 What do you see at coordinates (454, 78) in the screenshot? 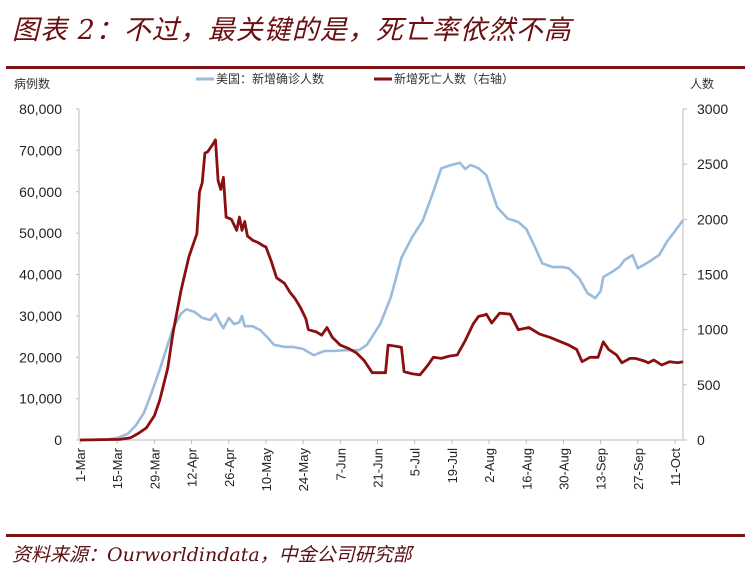
I see `legend-label-deaths: 新增死亡人数（右轴）` at bounding box center [454, 78].